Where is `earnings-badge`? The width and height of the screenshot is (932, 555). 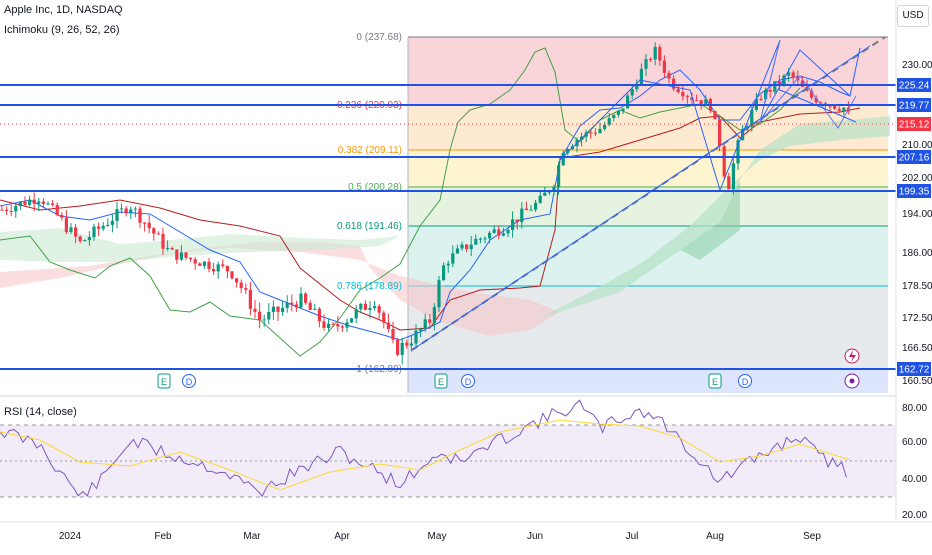 earnings-badge is located at coordinates (715, 381).